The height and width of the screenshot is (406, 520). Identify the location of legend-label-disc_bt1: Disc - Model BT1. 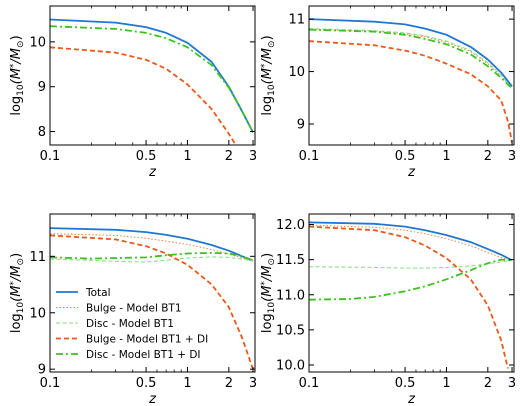
(130, 324).